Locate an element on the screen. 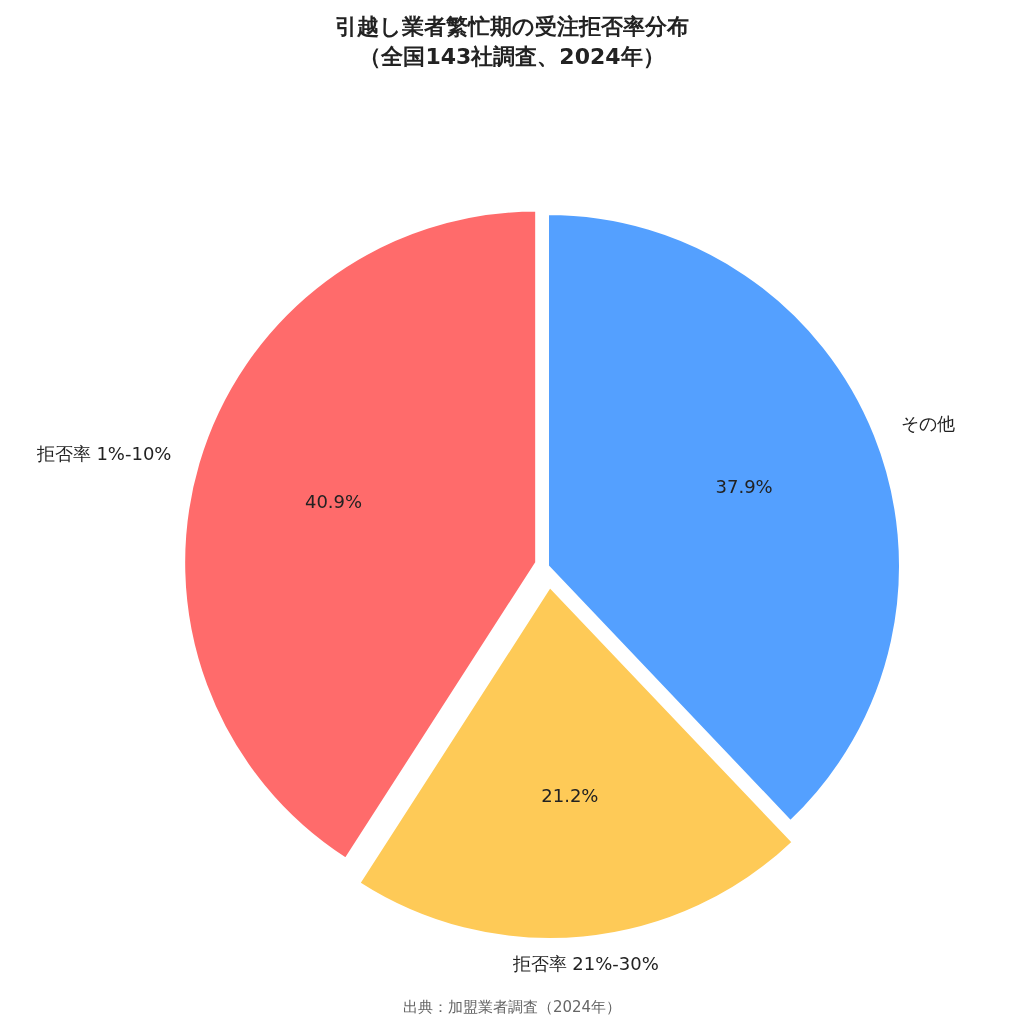 This screenshot has height=1022, width=1024. chart-title: 引越し業者繁忙期の受注拒否率分布 is located at coordinates (512, 26).